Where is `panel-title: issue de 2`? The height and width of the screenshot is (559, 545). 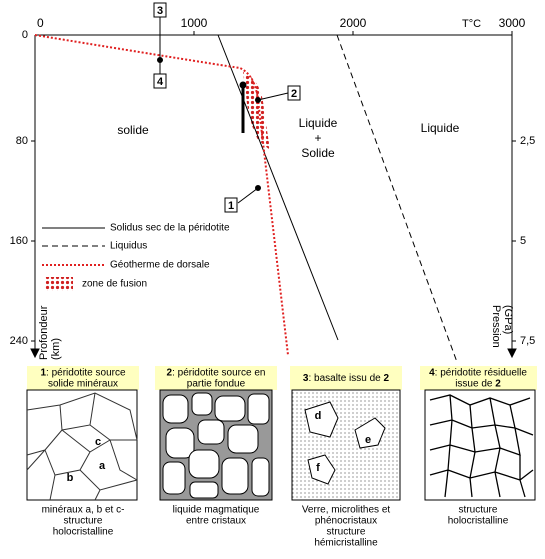
panel-title: issue de 2 is located at coordinates (478, 383).